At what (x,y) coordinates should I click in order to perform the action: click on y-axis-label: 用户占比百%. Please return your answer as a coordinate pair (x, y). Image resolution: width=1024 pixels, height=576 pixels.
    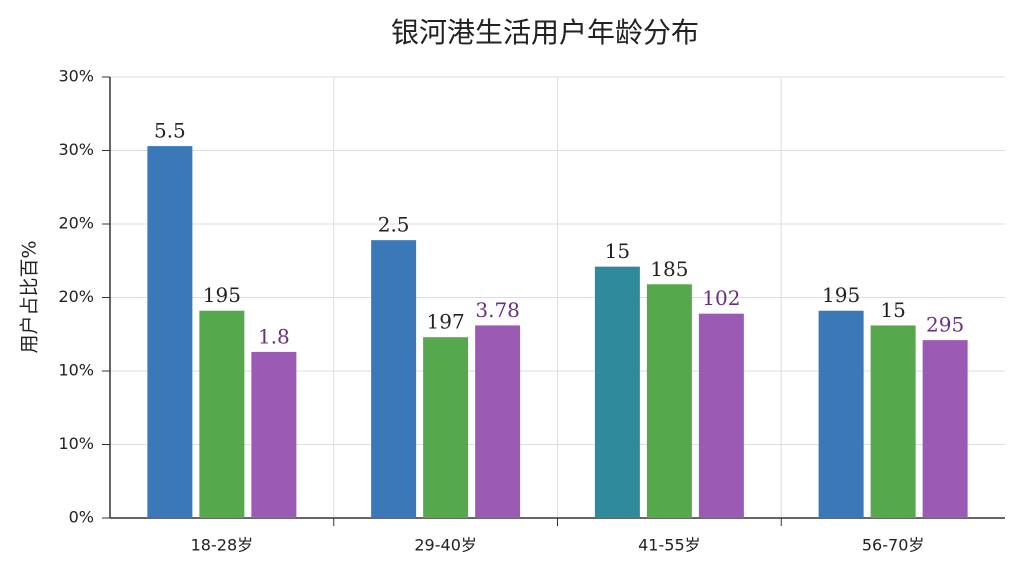
    Looking at the image, I should click on (30, 296).